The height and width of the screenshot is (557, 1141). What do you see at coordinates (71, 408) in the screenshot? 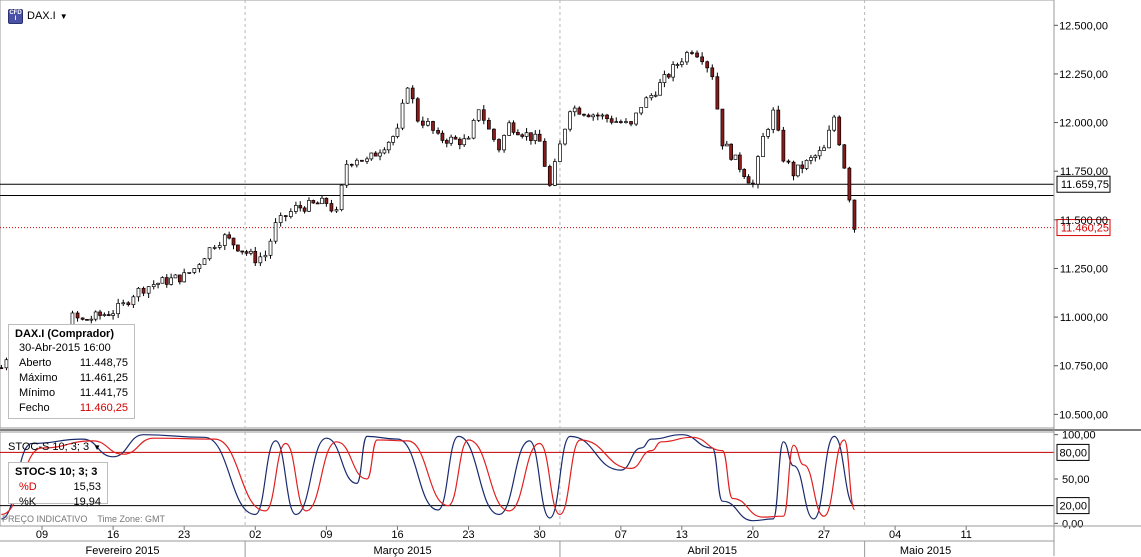
I see `info-row-close: Fecho 11.460,25` at bounding box center [71, 408].